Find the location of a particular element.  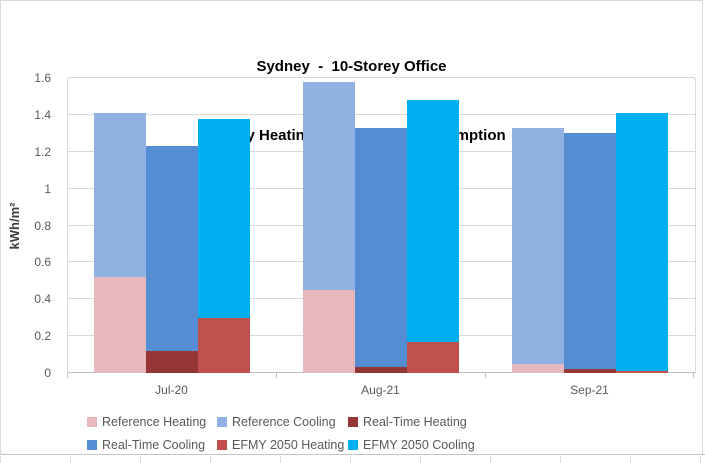

x-axis-label-aug-21: Aug-21 is located at coordinates (380, 390).